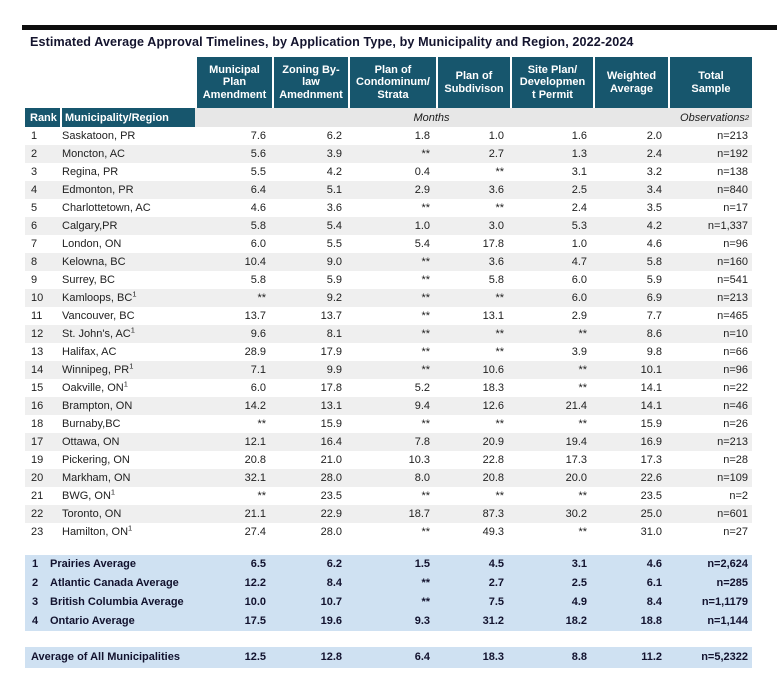  I want to click on municipality-region-header: Municipality/Region, so click(127, 117).